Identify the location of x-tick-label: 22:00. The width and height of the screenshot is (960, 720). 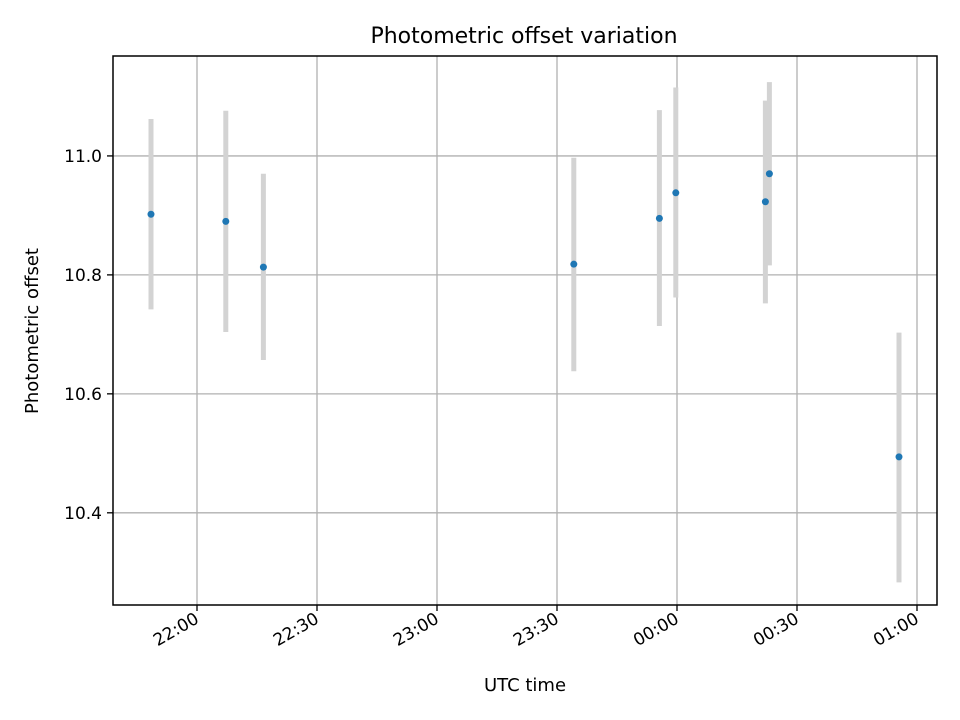
(176, 630).